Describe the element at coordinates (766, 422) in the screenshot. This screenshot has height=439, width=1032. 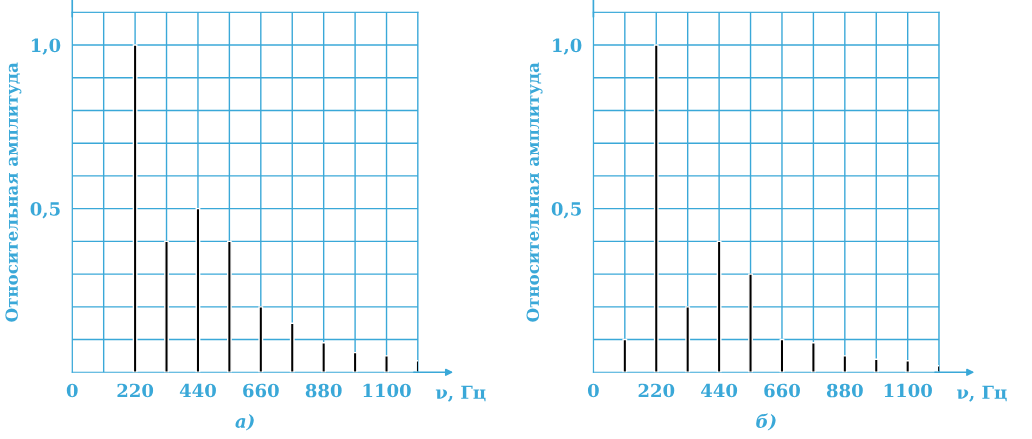
I see `text: б)` at that location.